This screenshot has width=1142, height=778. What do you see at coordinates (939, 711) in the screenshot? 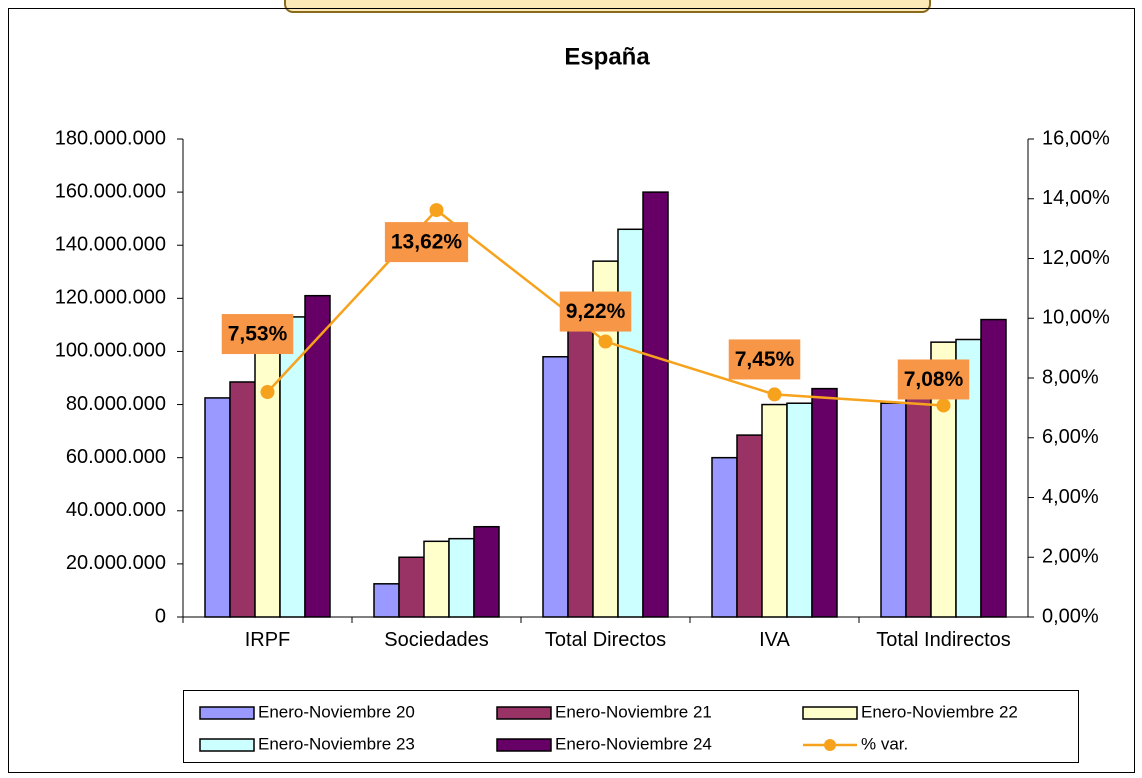
I see `legend-label: Enero-Noviembre 22` at bounding box center [939, 711].